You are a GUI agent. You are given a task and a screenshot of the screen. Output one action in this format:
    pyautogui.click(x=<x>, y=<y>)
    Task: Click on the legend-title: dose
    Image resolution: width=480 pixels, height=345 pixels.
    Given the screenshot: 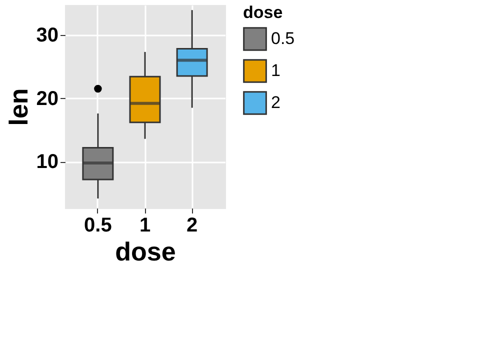 What is the action you would take?
    pyautogui.click(x=263, y=12)
    